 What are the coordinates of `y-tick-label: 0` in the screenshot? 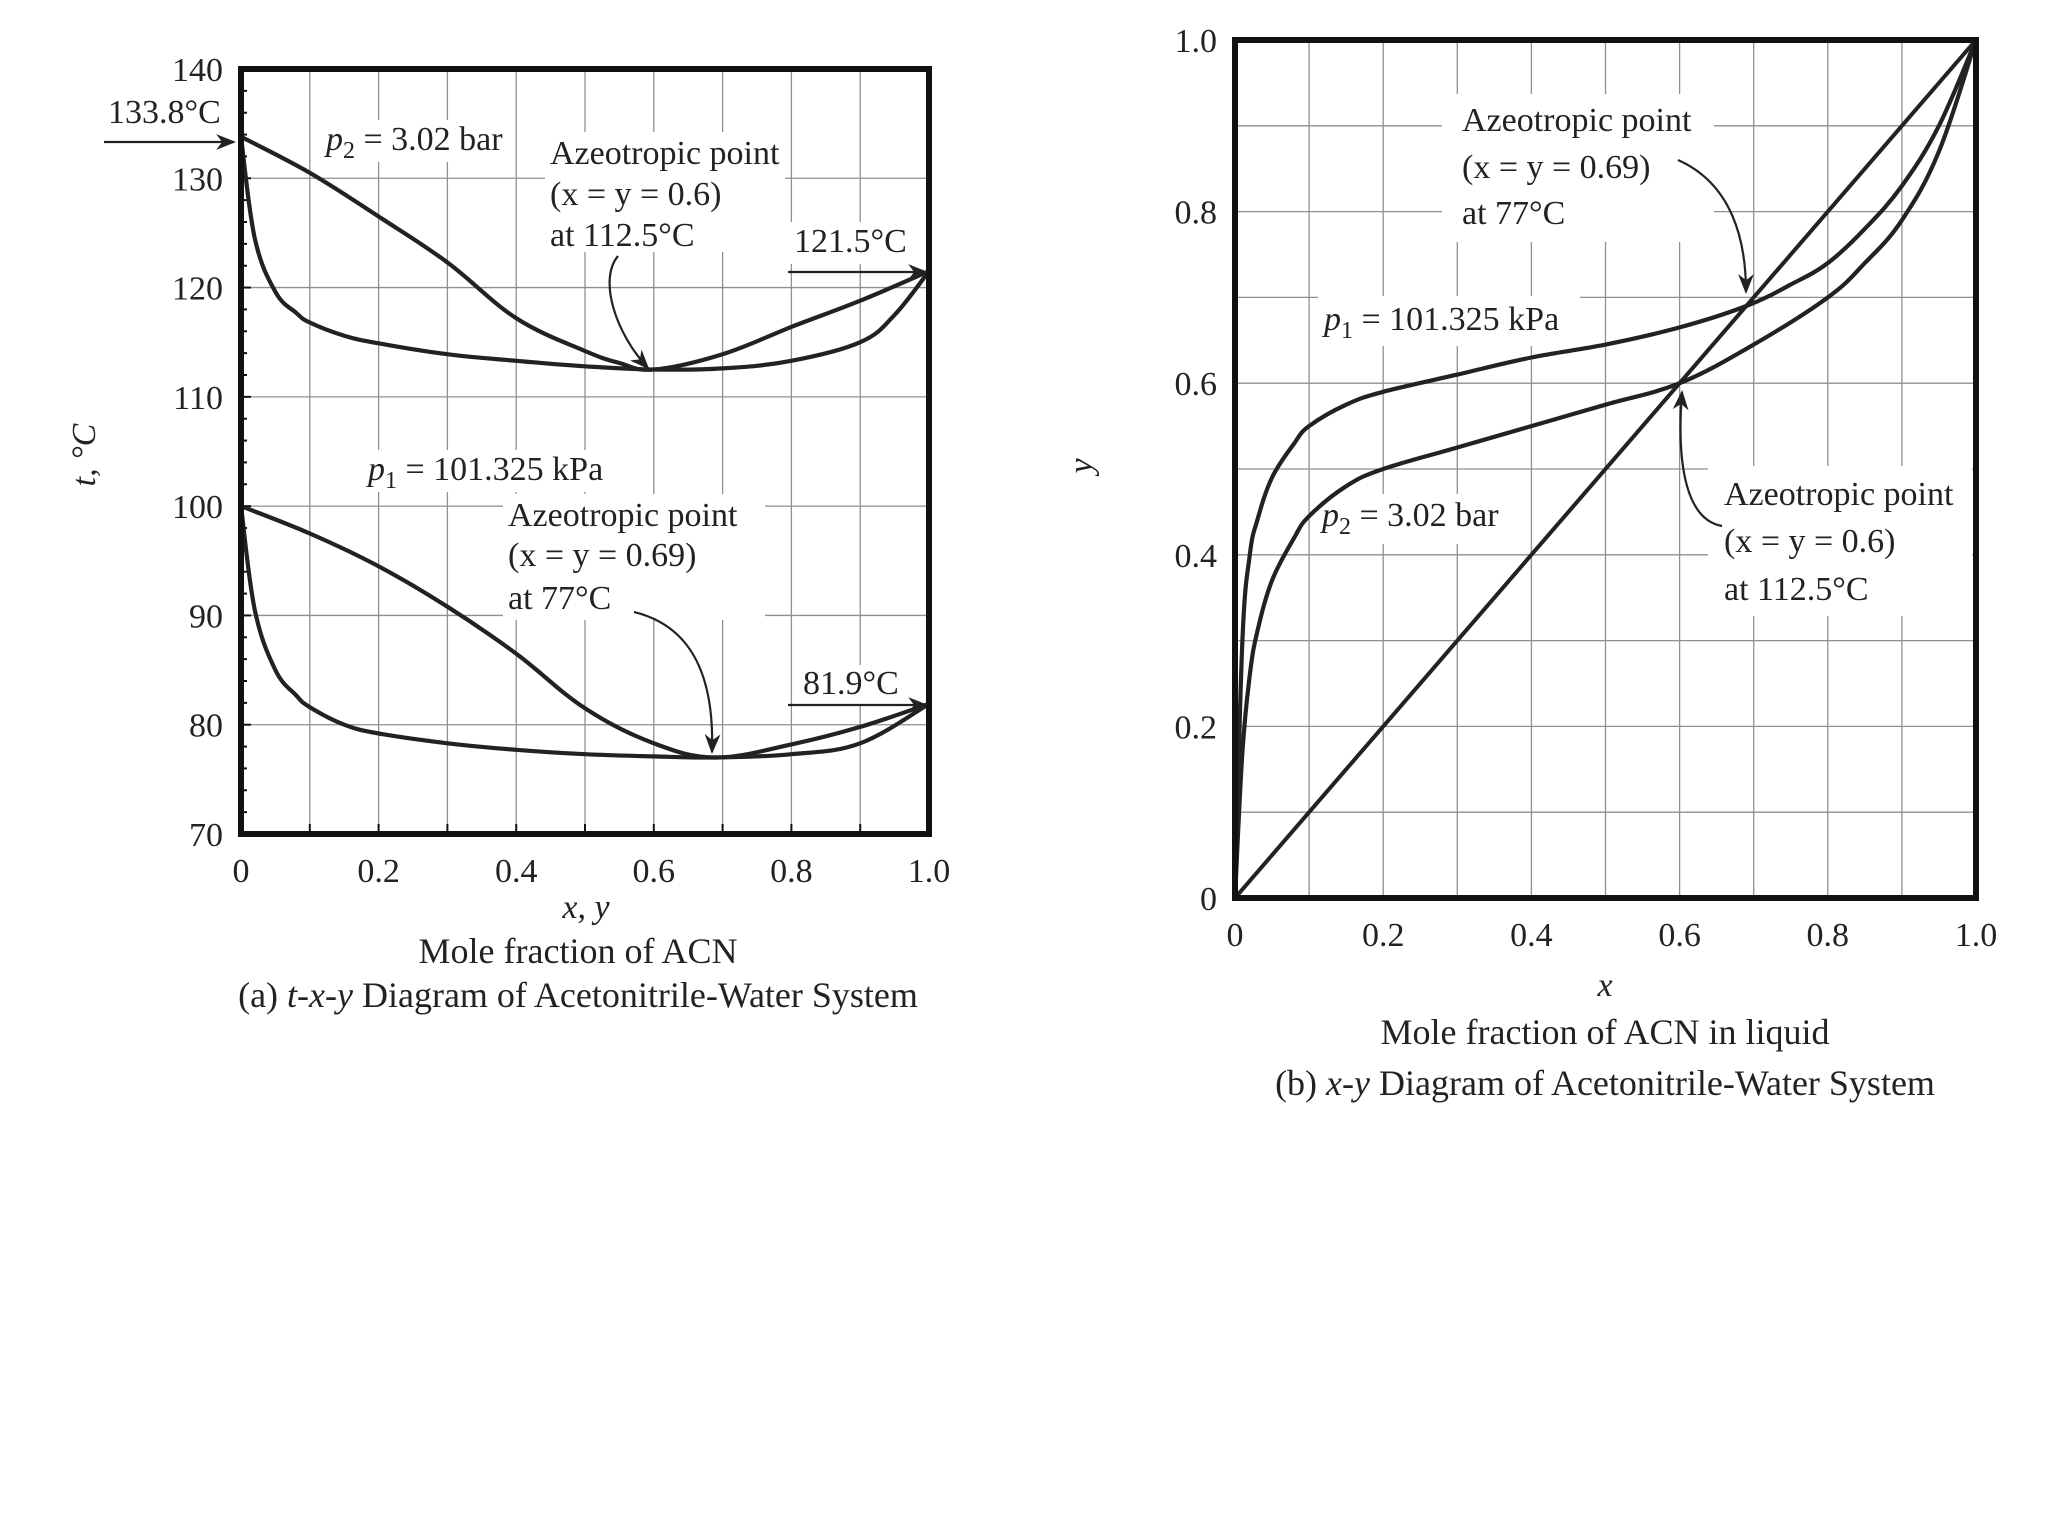 It's located at (1208, 899).